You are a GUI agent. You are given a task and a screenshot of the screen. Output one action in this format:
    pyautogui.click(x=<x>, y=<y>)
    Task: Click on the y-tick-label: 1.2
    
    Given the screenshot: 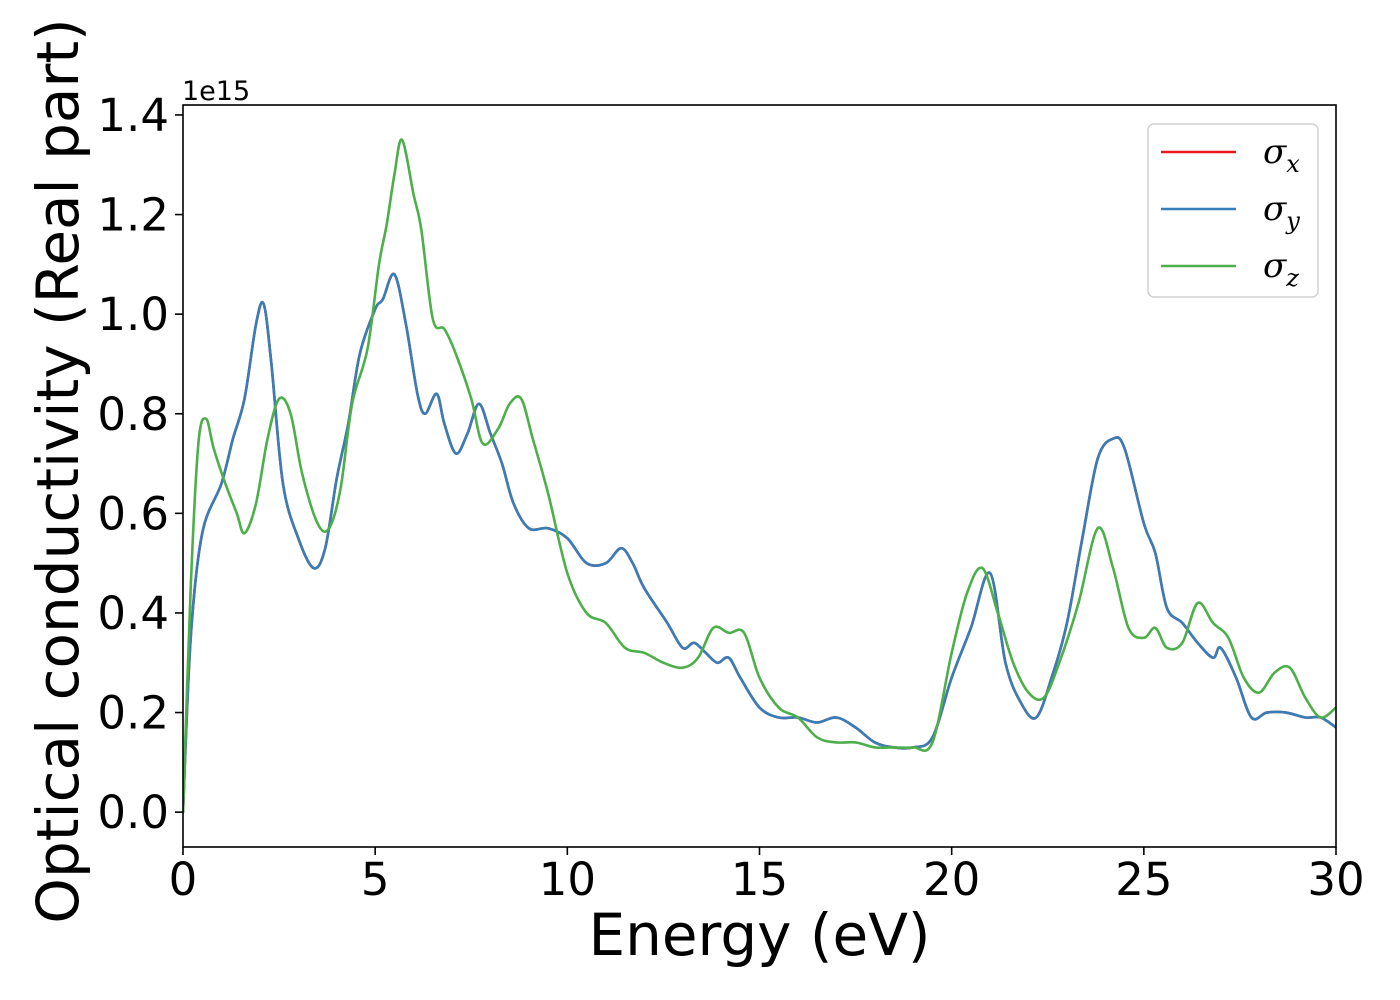 What is the action you would take?
    pyautogui.click(x=133, y=215)
    